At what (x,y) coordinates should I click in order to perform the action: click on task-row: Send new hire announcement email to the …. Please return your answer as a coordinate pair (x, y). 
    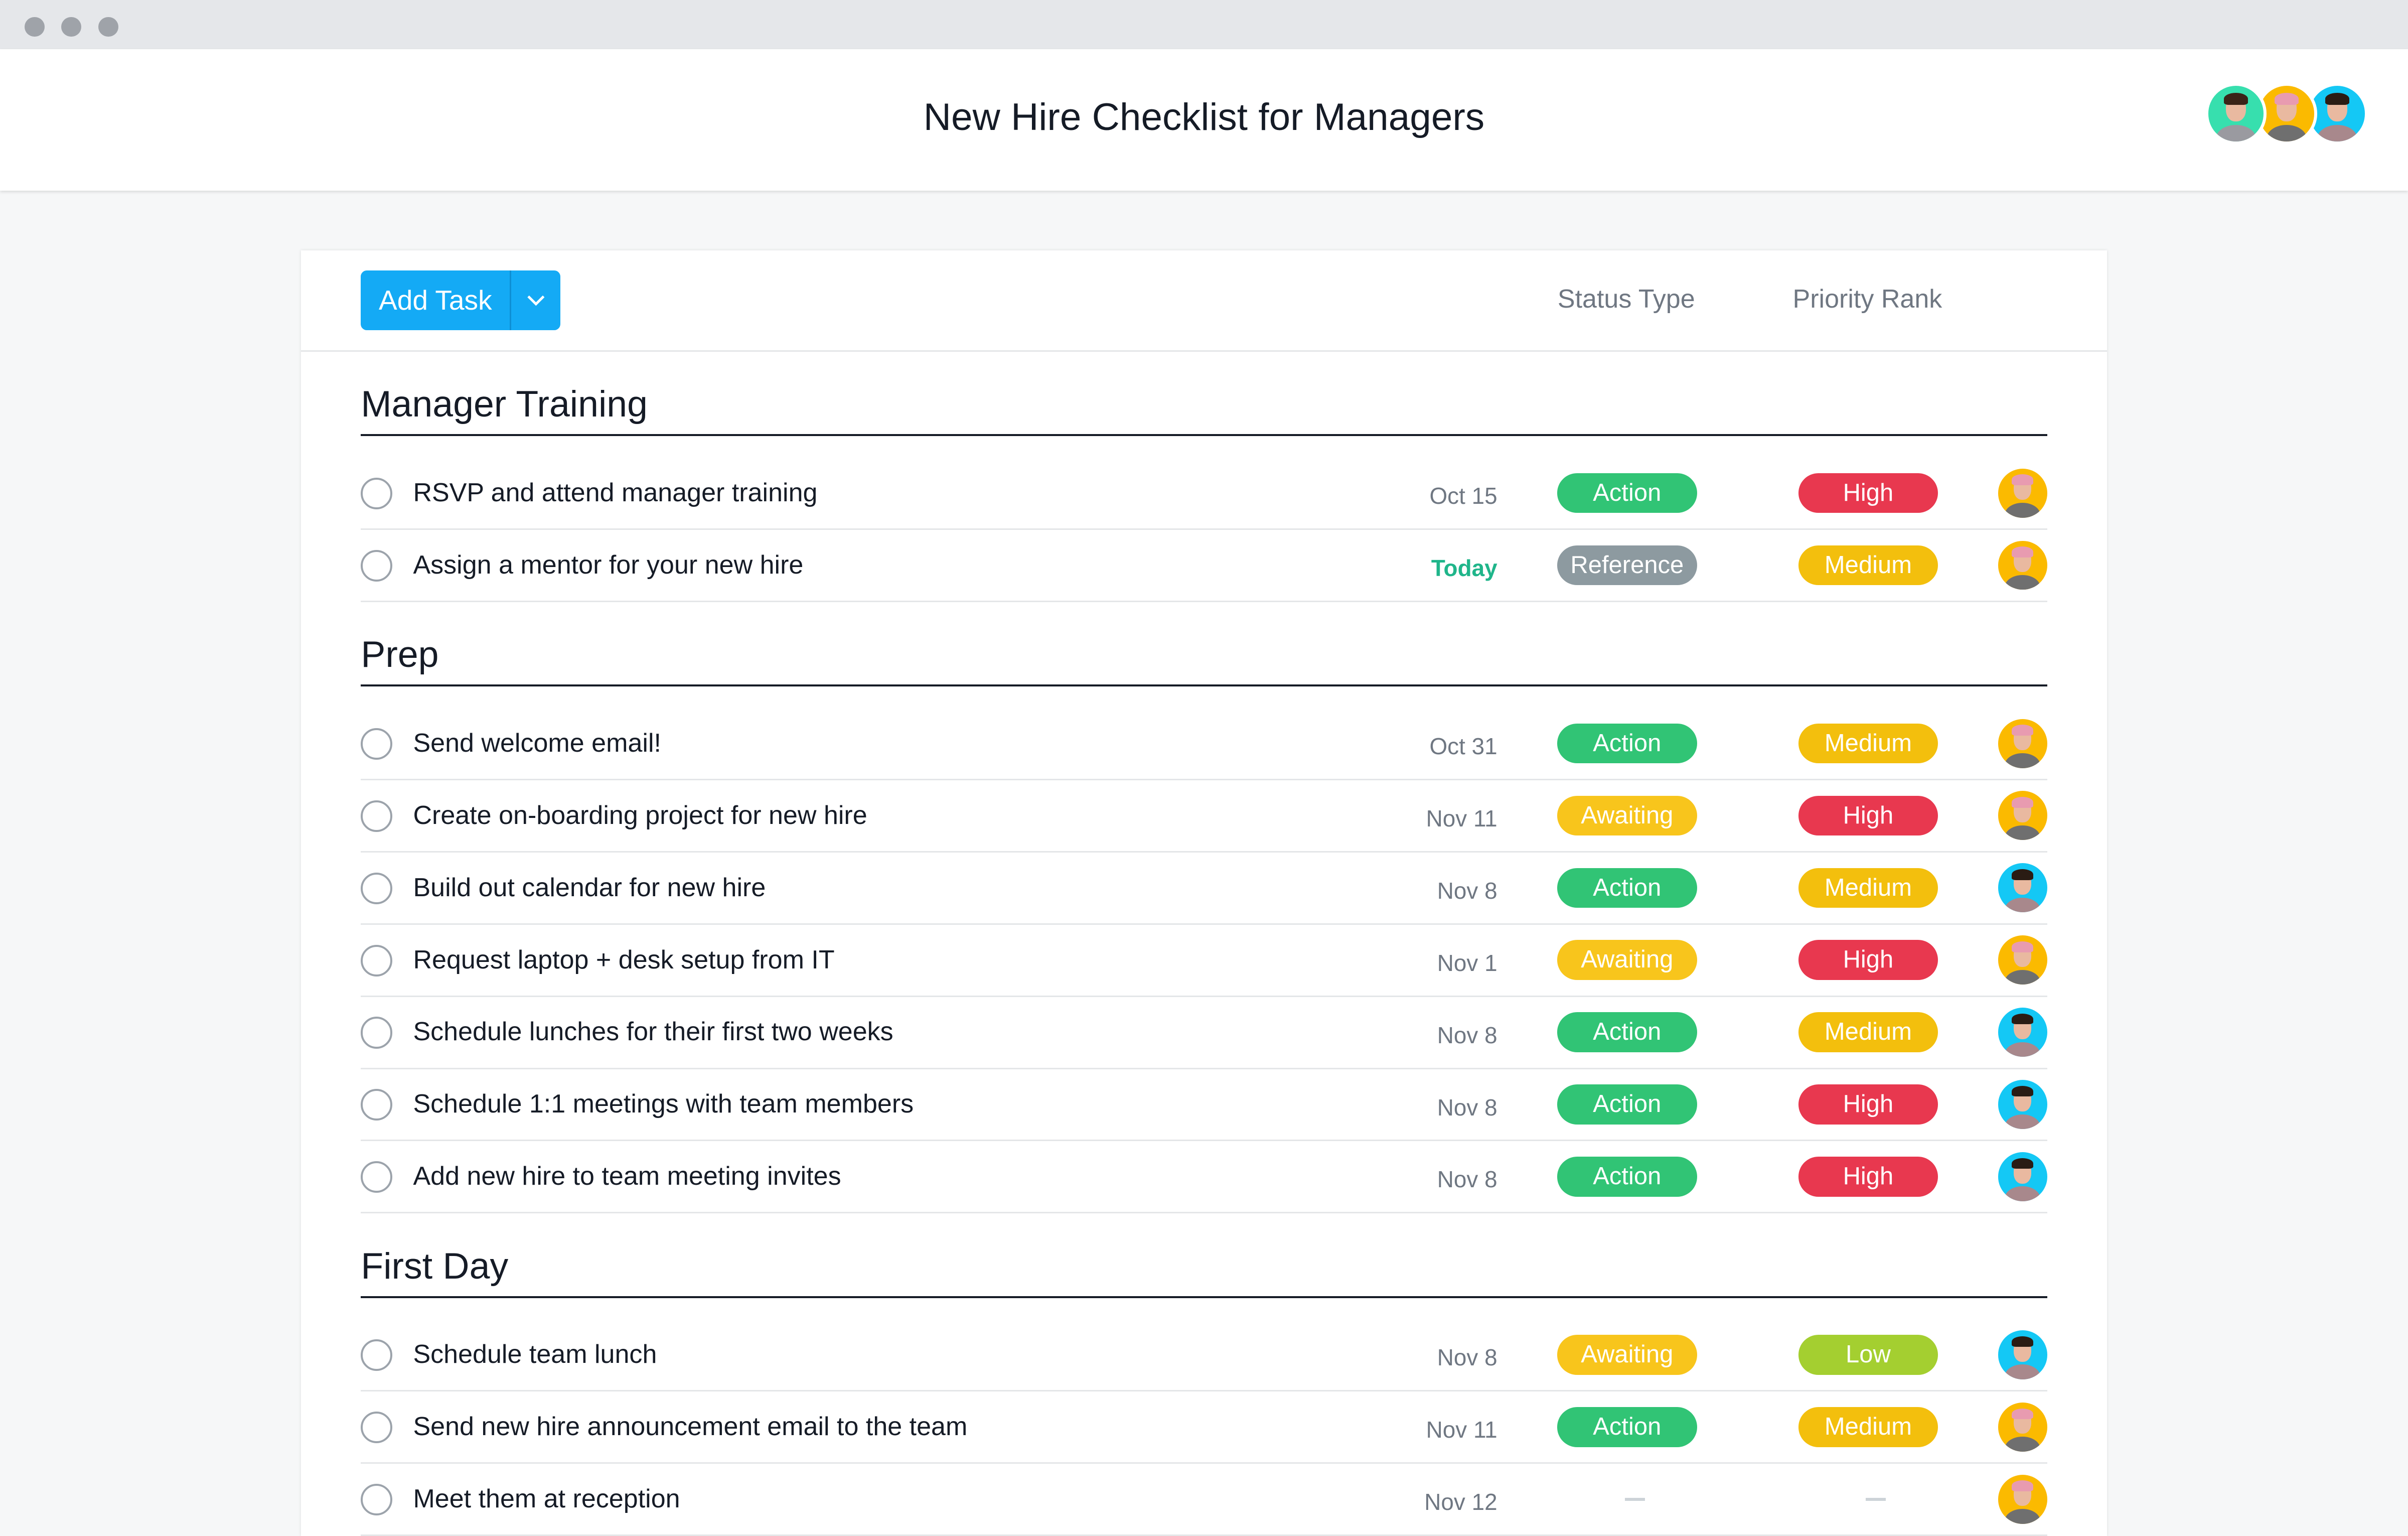
    Looking at the image, I should click on (1204, 1427).